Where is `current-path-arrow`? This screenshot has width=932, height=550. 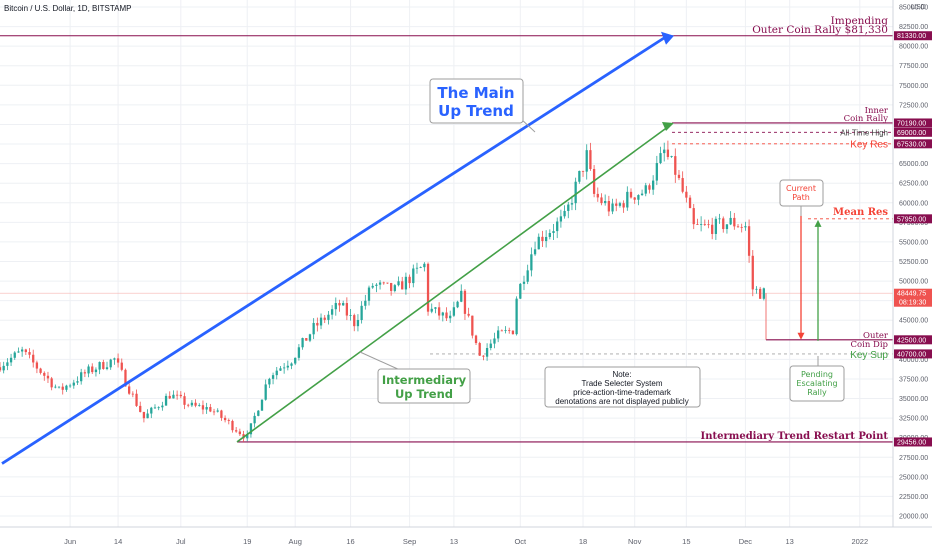 current-path-arrow is located at coordinates (801, 336).